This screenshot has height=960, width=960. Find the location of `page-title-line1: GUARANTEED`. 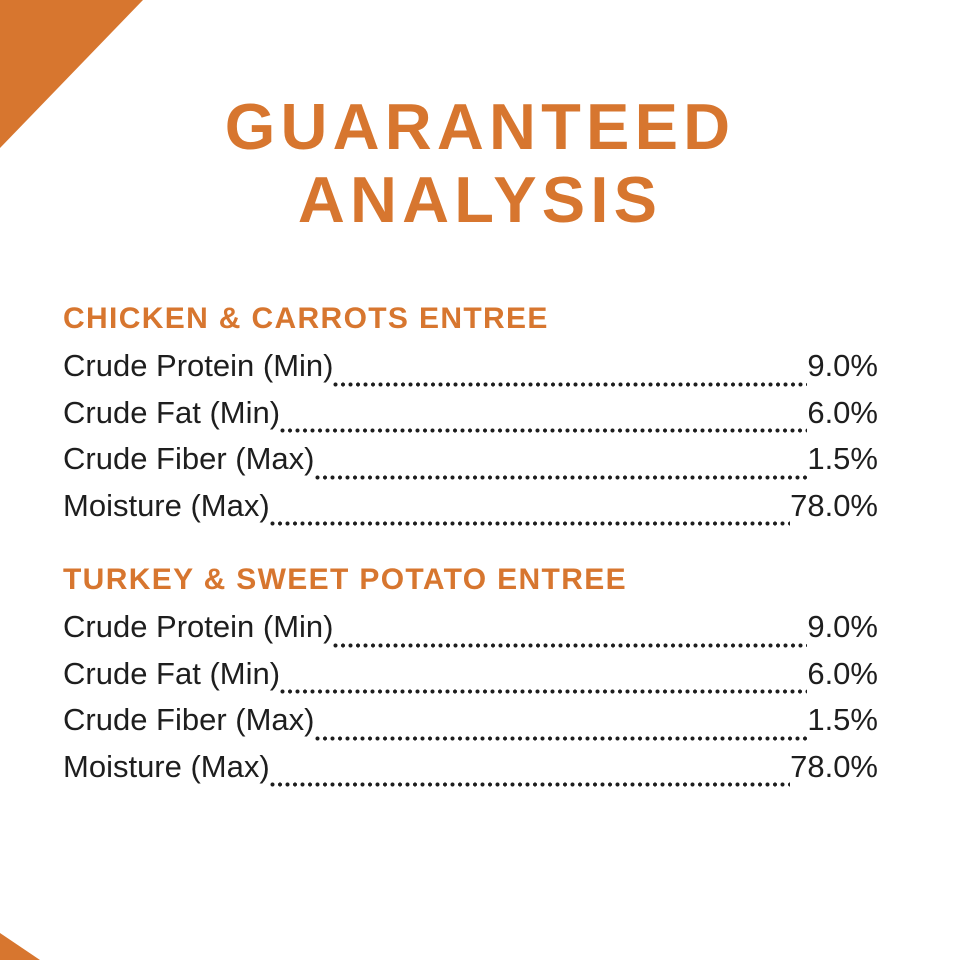

page-title-line1: GUARANTEED is located at coordinates (480, 126).